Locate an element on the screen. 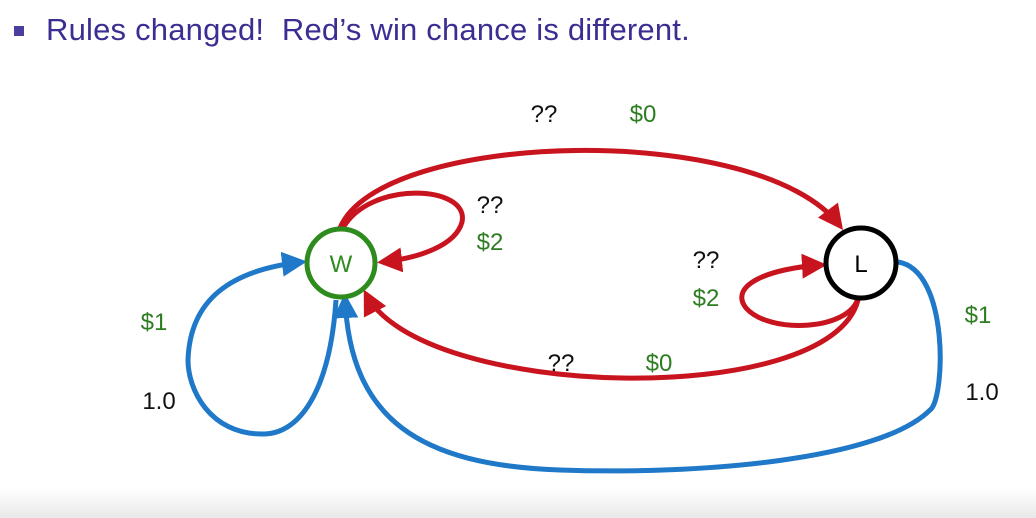  node-l: L is located at coordinates (861, 263).